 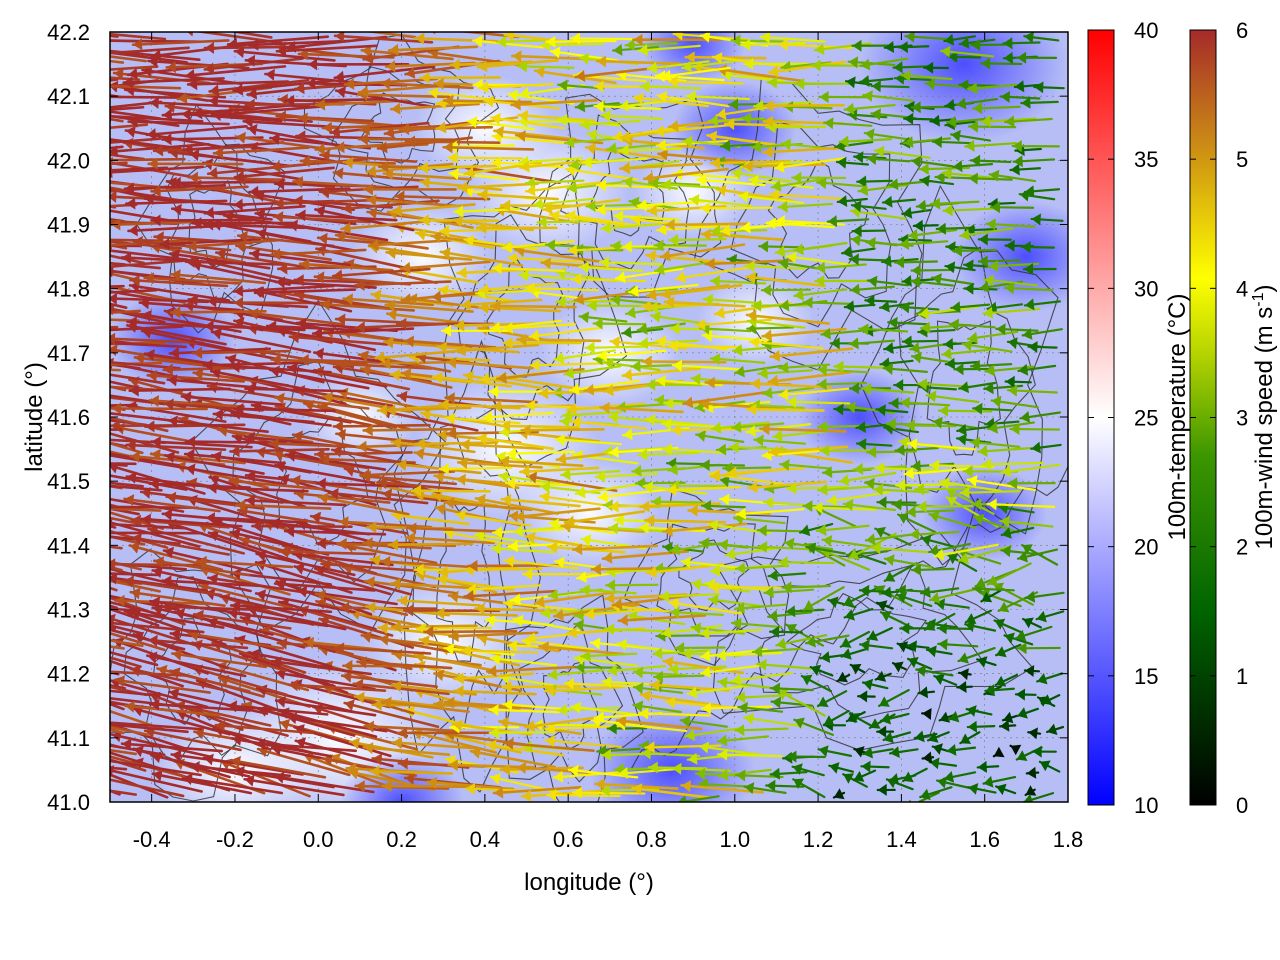 I want to click on colorbar-tick-label: 10, so click(x=1146, y=805).